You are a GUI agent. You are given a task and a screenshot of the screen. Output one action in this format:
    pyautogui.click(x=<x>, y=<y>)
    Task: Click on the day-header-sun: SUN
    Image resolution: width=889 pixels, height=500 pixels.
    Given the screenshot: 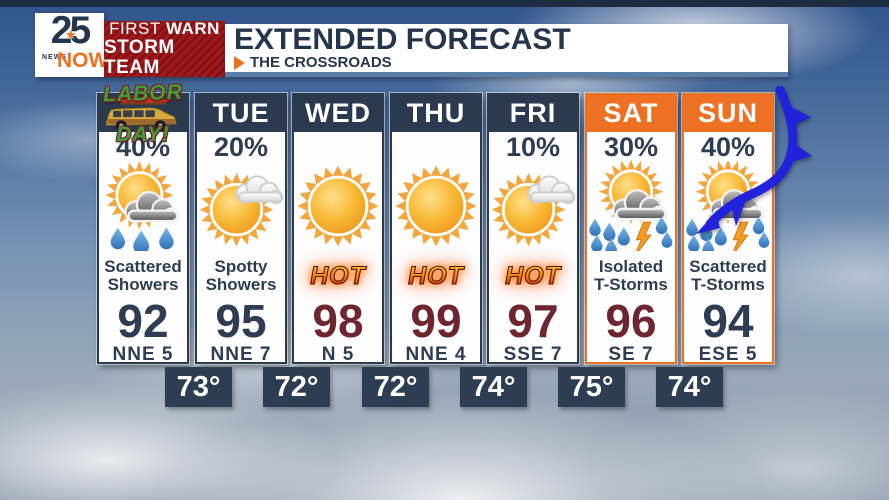 What is the action you would take?
    pyautogui.click(x=728, y=113)
    